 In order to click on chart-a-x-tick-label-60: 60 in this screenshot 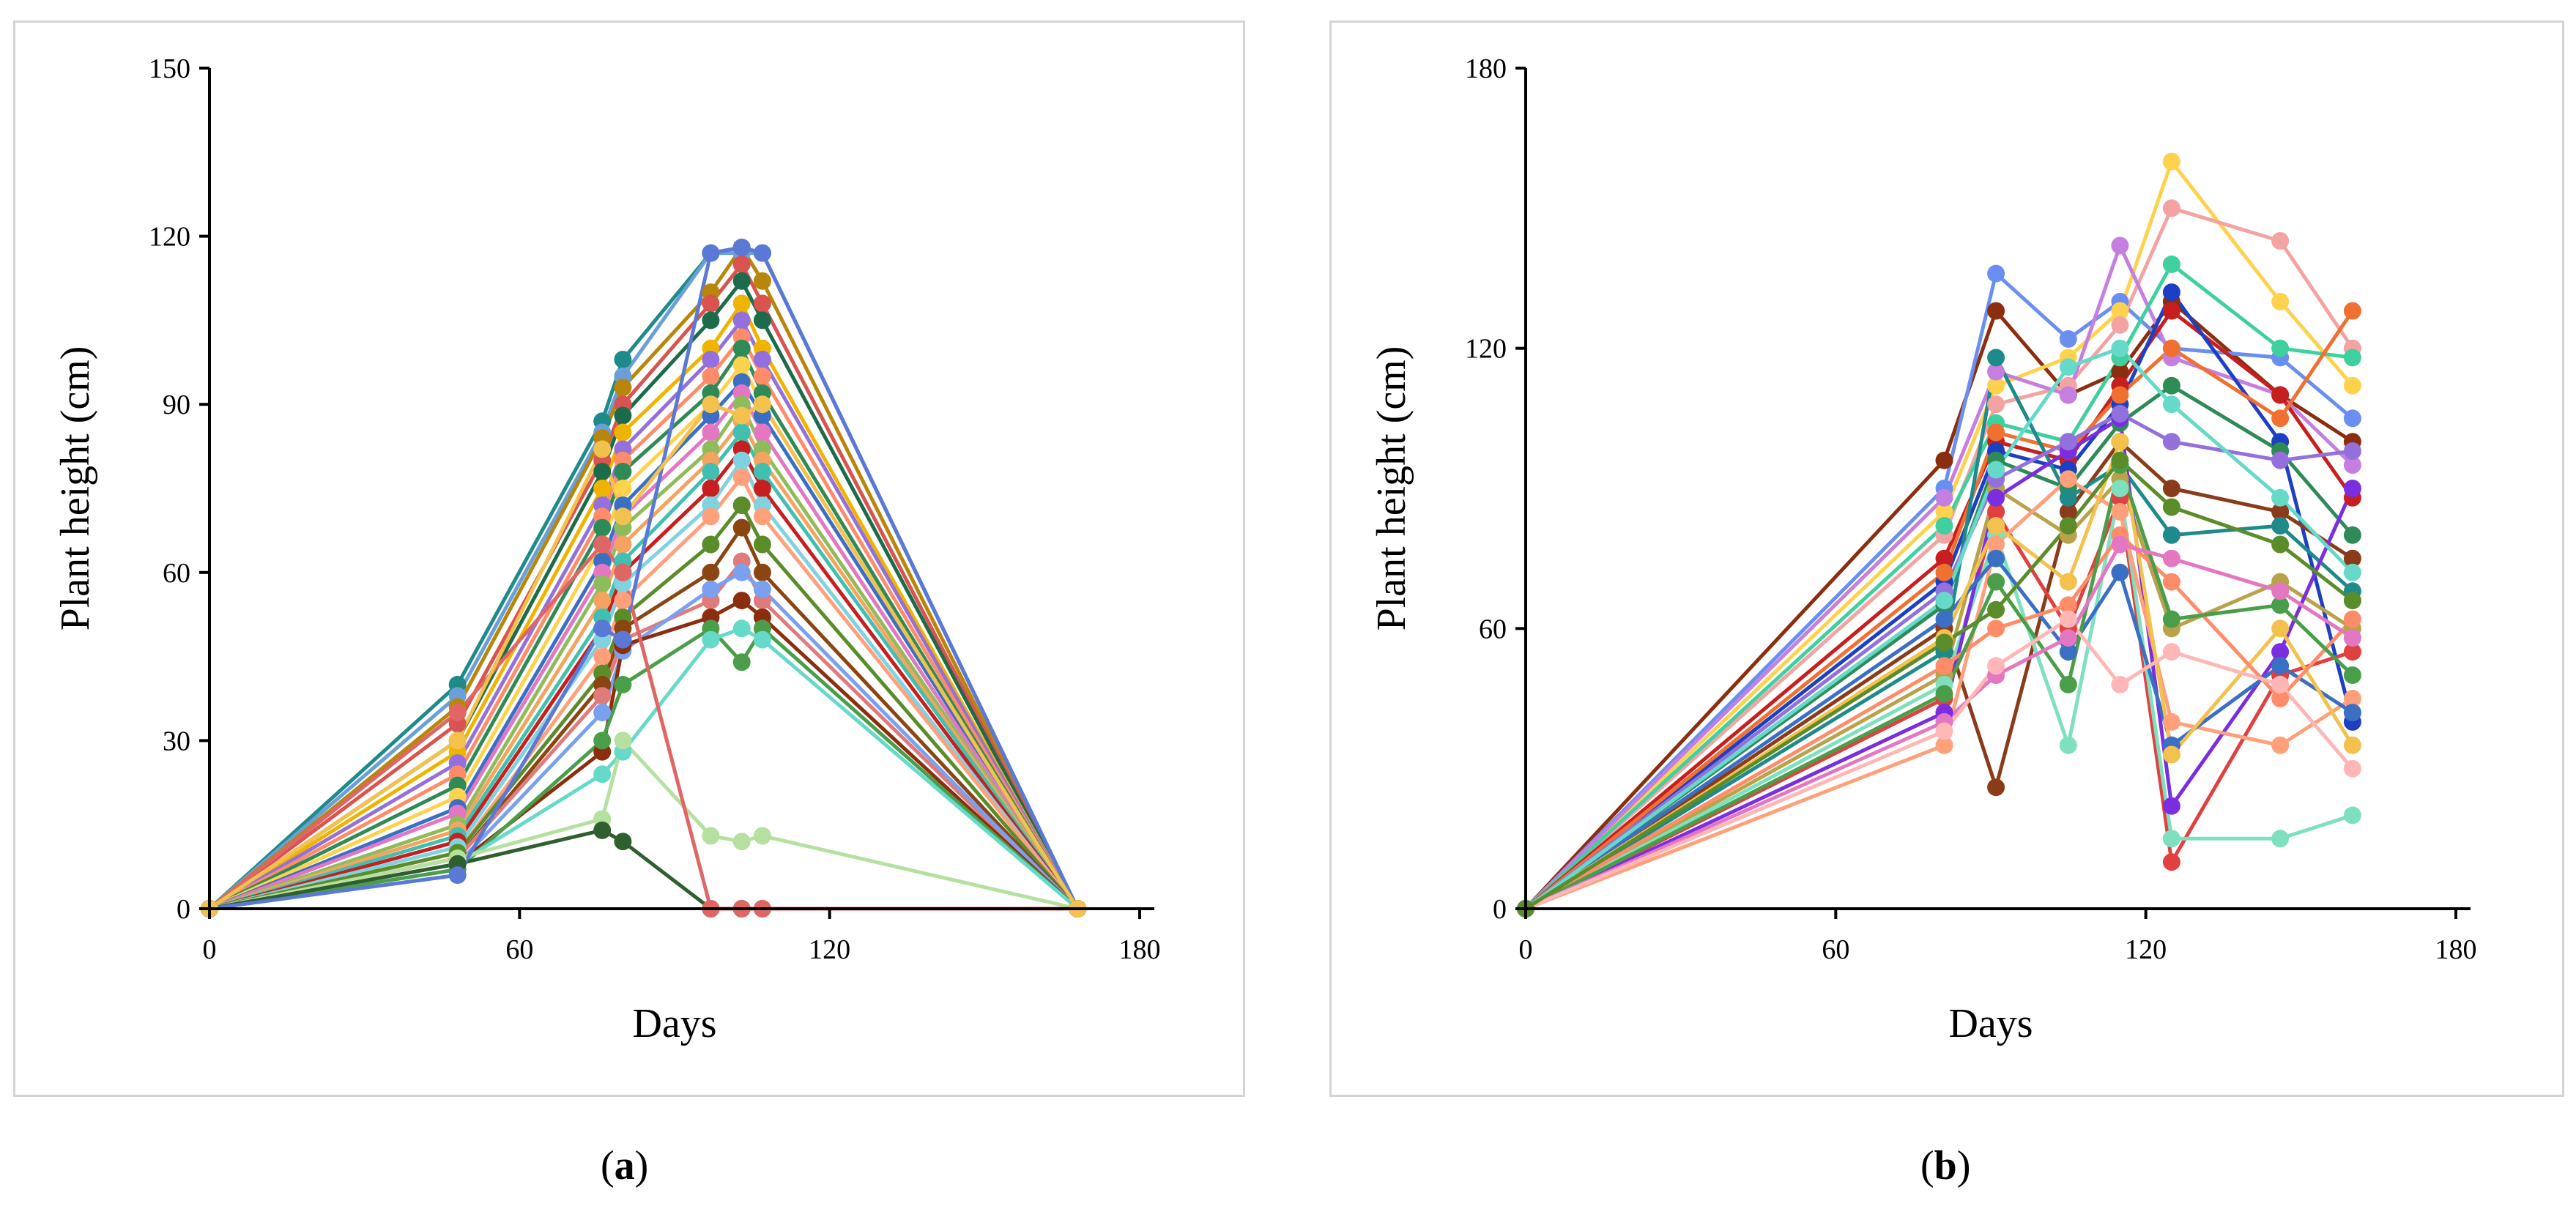, I will do `click(519, 950)`.